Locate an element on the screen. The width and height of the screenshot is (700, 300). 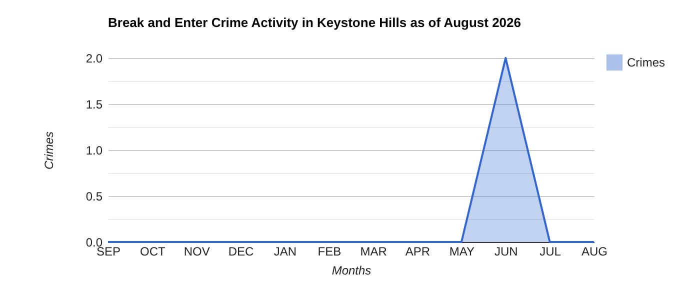
x-tick-label: JUN is located at coordinates (506, 251).